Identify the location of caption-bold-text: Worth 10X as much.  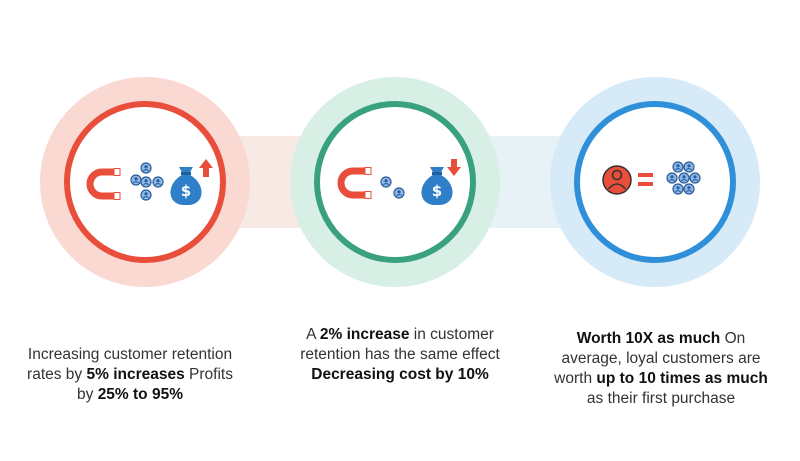
(648, 338).